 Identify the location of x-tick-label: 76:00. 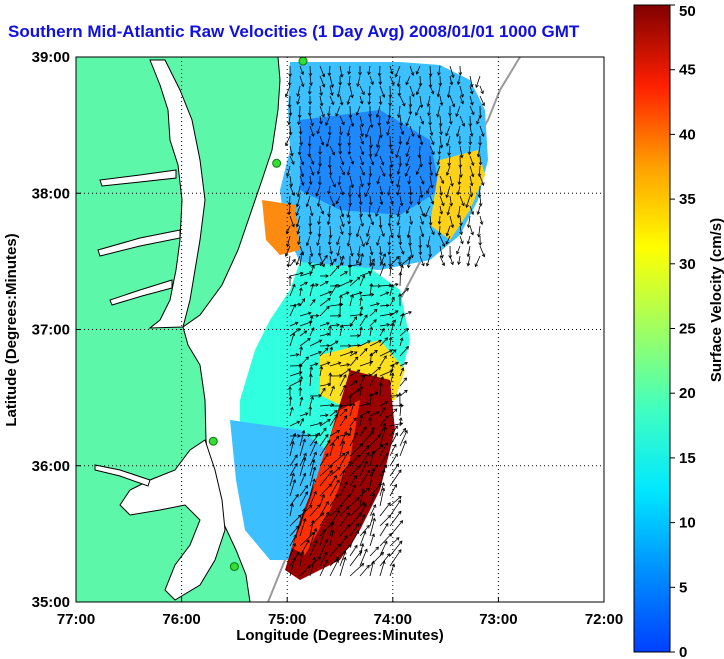
(181, 619).